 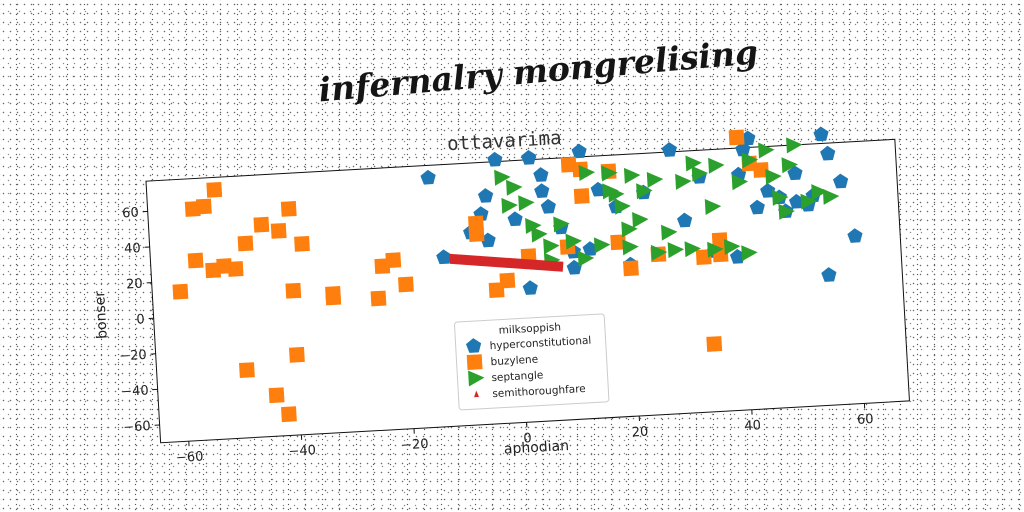 What do you see at coordinates (133, 356) in the screenshot?
I see `y-tick-label: −20` at bounding box center [133, 356].